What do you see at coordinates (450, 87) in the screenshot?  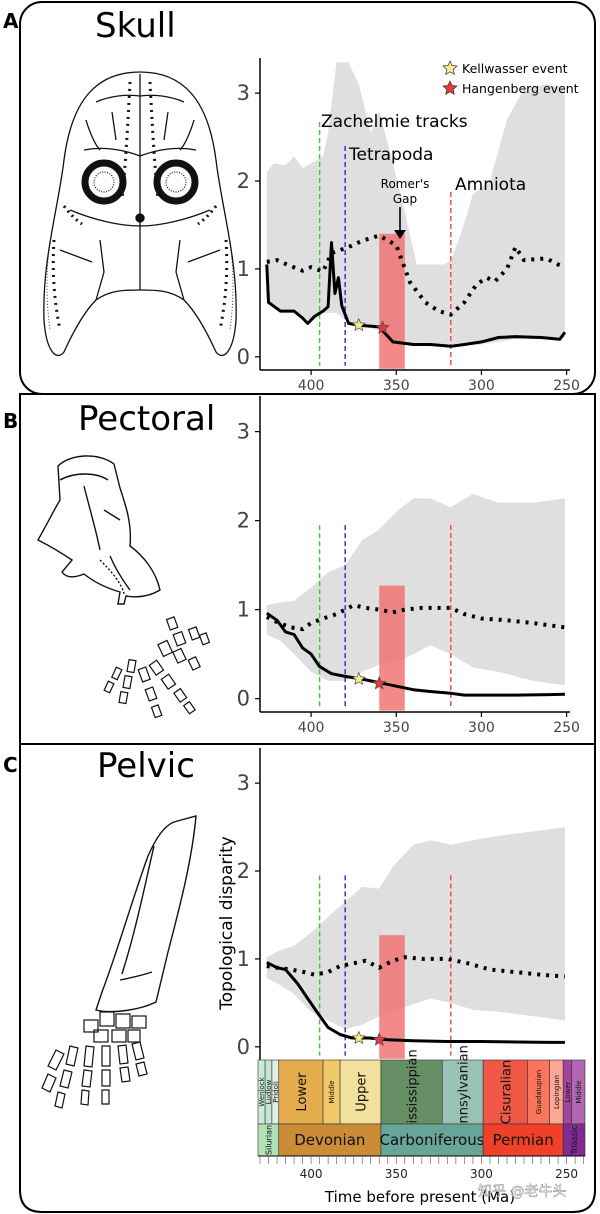 I see `legend-hangenberg-star` at bounding box center [450, 87].